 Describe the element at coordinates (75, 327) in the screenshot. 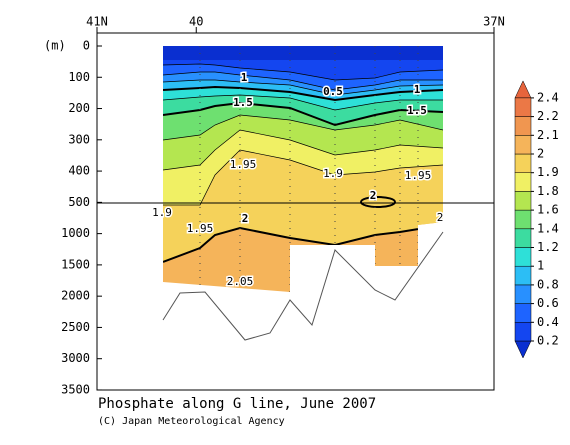

I see `y-tick-label: 2500` at that location.